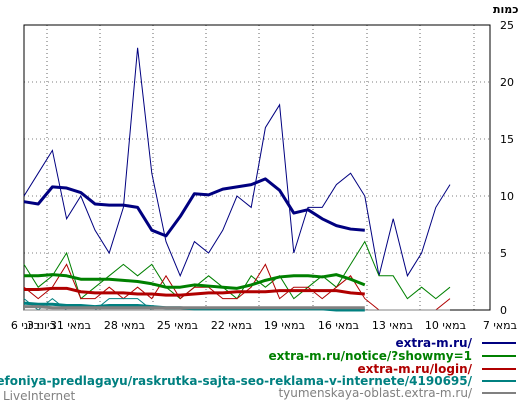  I want to click on y-tick-label: 15, so click(507, 139).